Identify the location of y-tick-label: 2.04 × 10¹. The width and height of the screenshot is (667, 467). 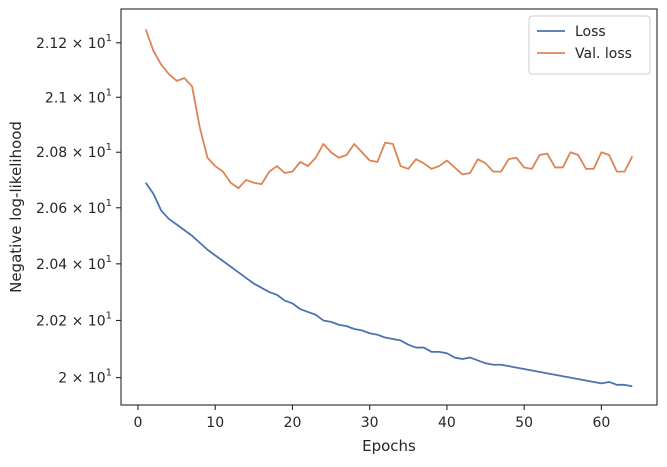
(74, 263).